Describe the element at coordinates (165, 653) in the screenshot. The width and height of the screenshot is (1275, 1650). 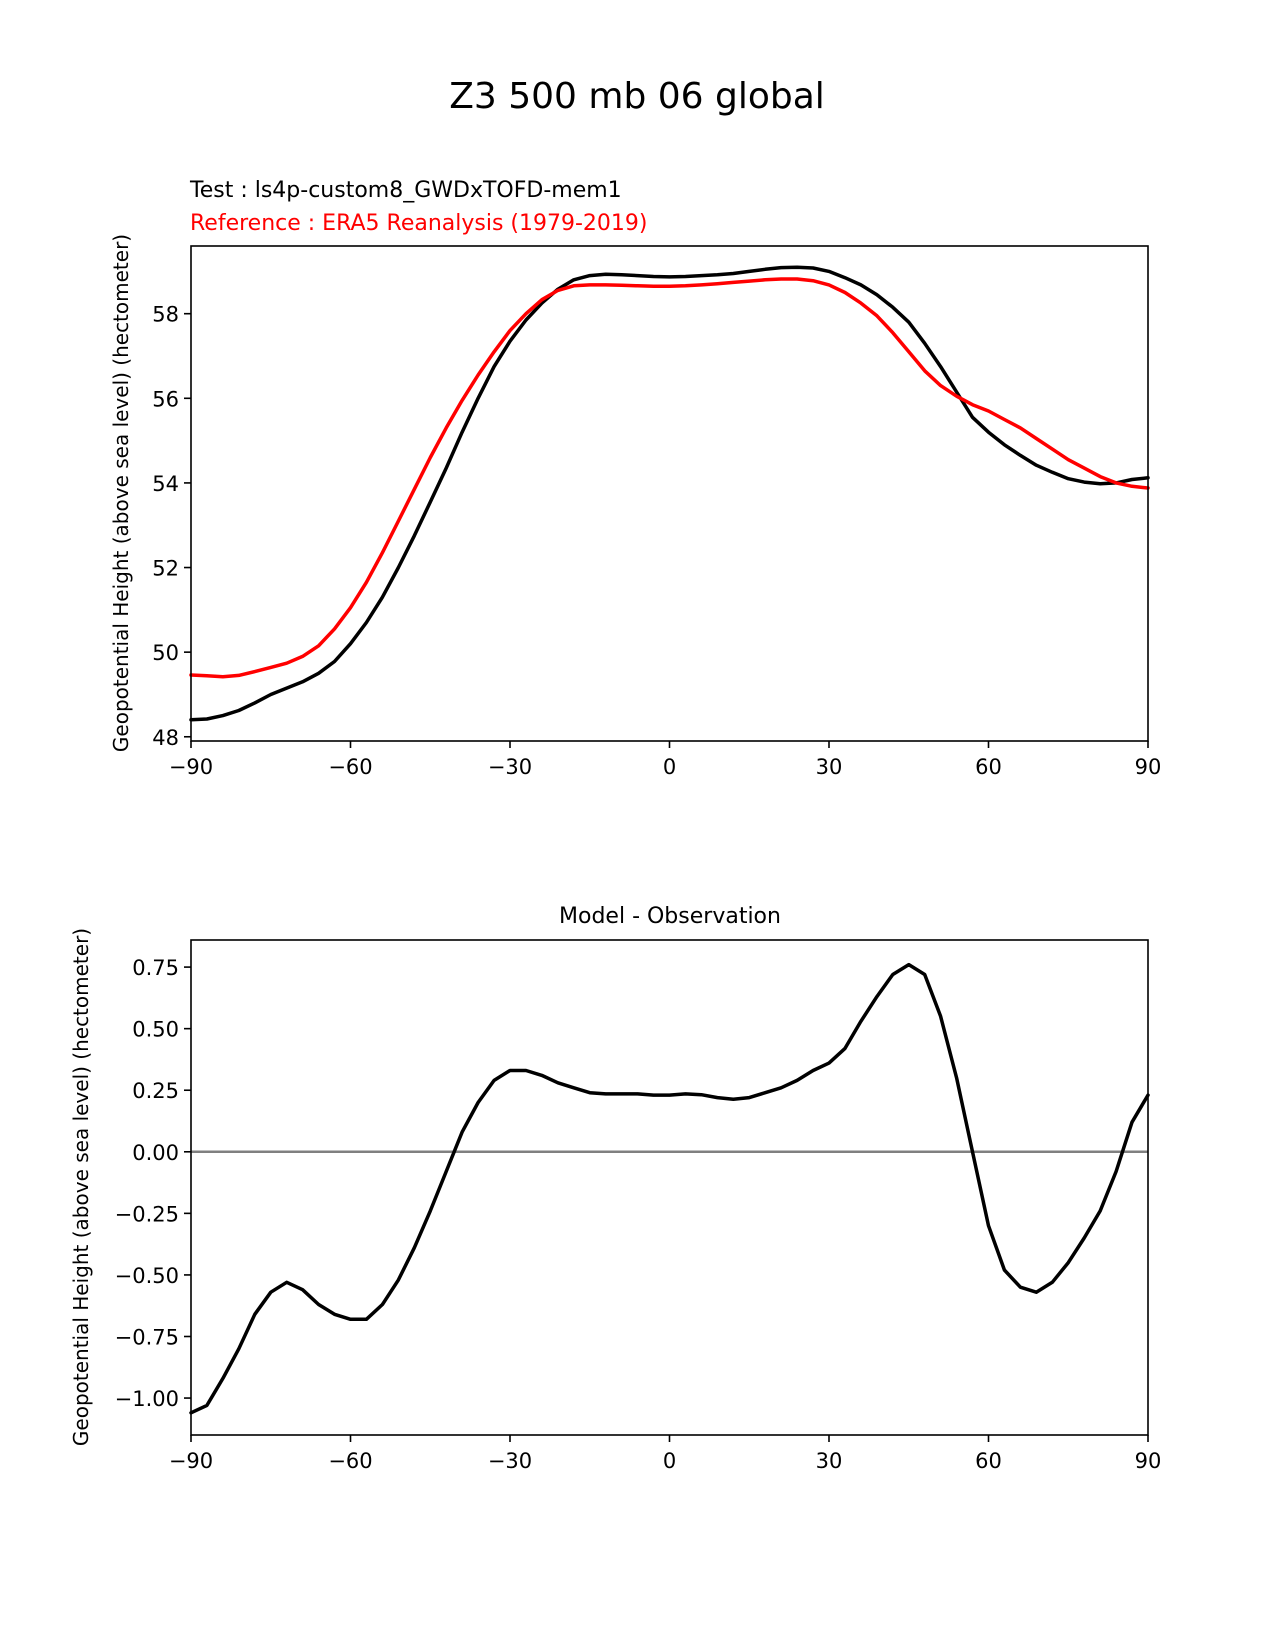
I see `y-tick-label: 50` at that location.